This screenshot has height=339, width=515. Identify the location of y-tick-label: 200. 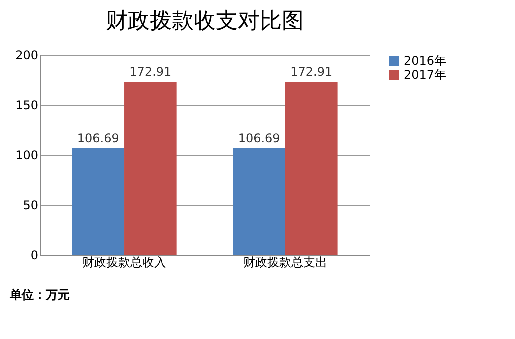
(27, 55).